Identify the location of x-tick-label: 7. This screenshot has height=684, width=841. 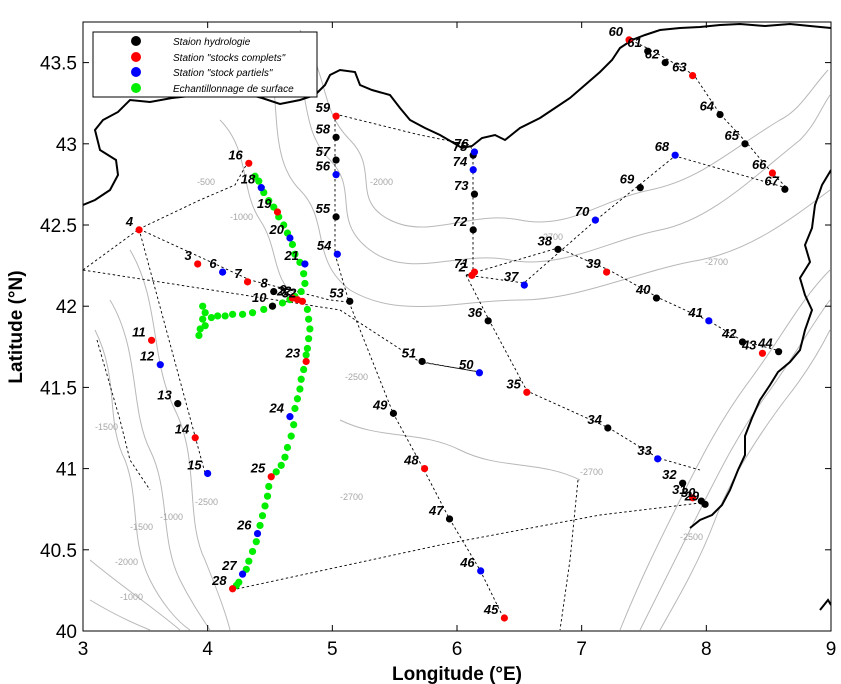
(581, 649).